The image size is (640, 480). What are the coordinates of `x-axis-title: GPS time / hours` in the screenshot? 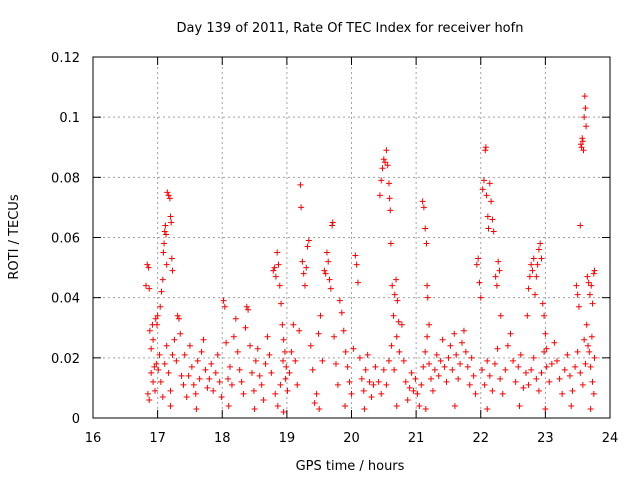 It's located at (350, 466).